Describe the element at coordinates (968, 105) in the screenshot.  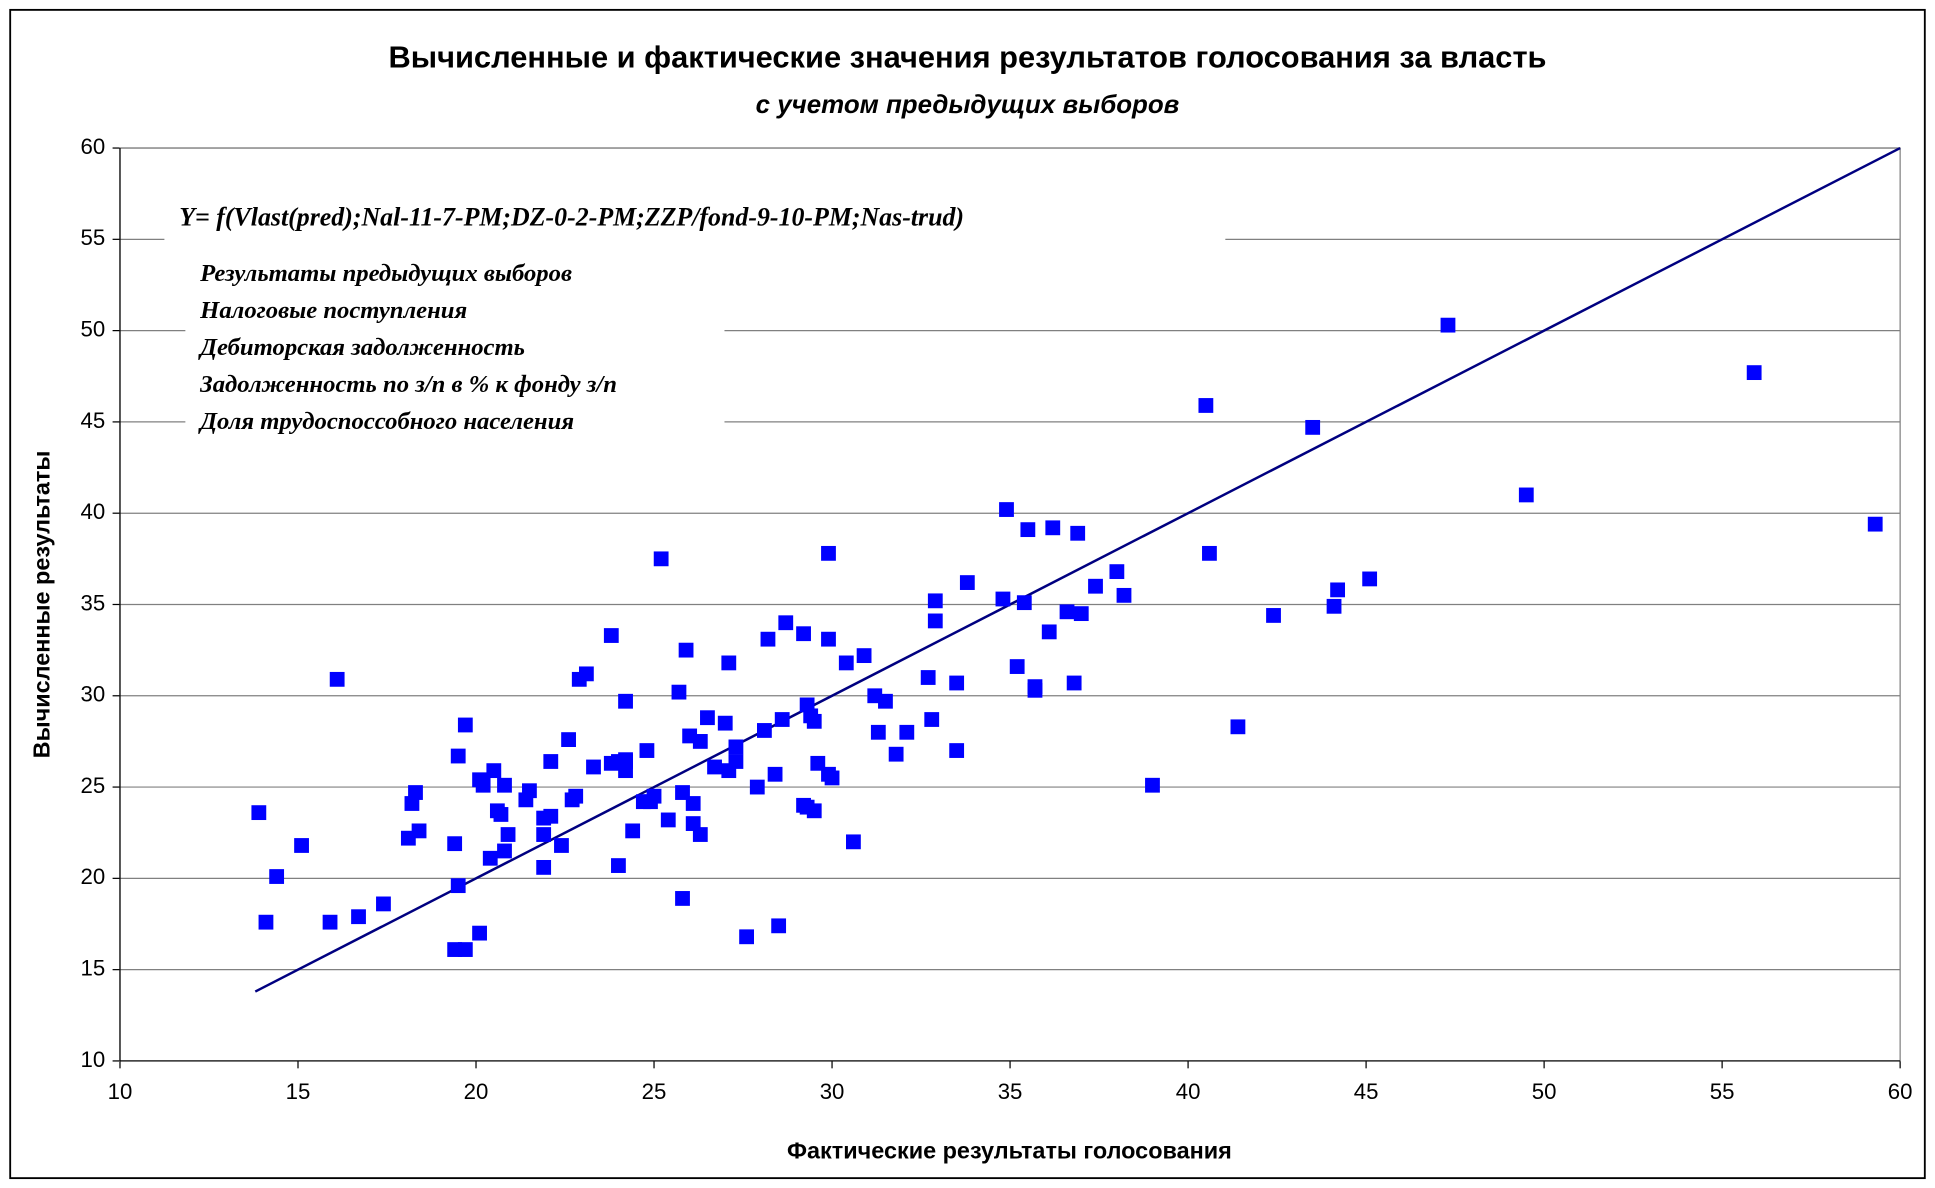
I see `chart-subtitle: с учетом предыдущих выборов` at that location.